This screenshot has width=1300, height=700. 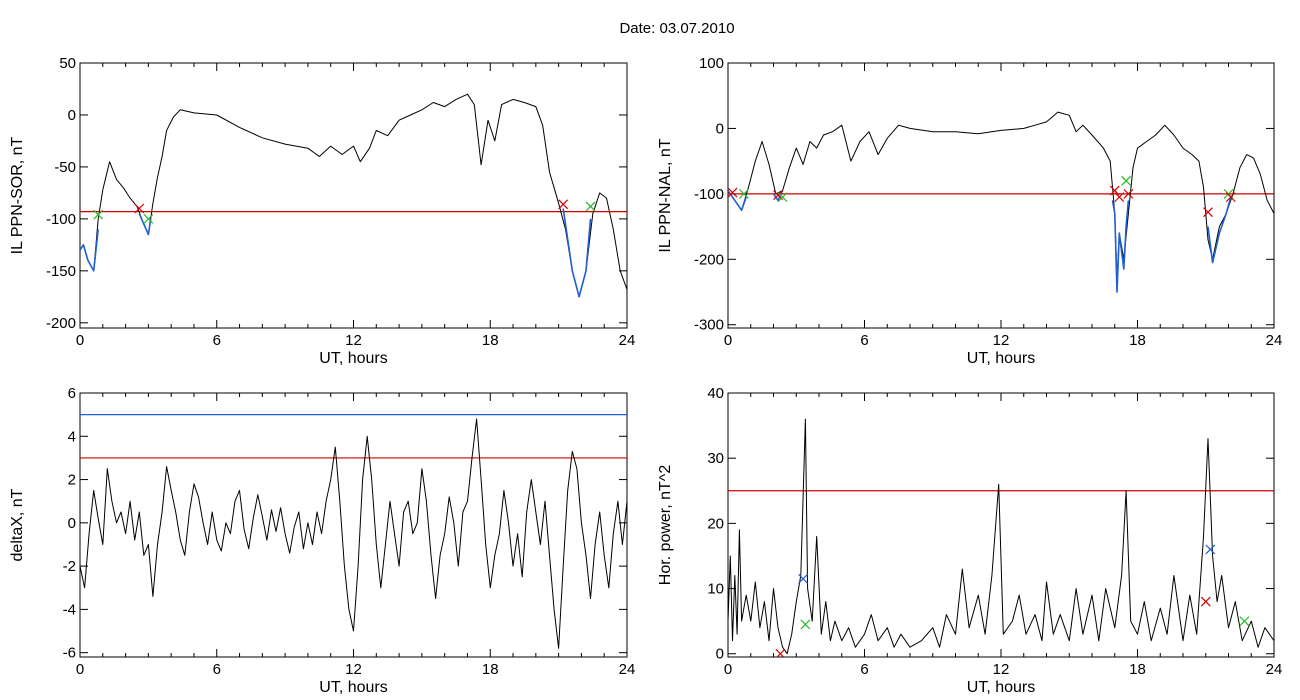 What do you see at coordinates (709, 325) in the screenshot?
I see `y-tick-label: -300` at bounding box center [709, 325].